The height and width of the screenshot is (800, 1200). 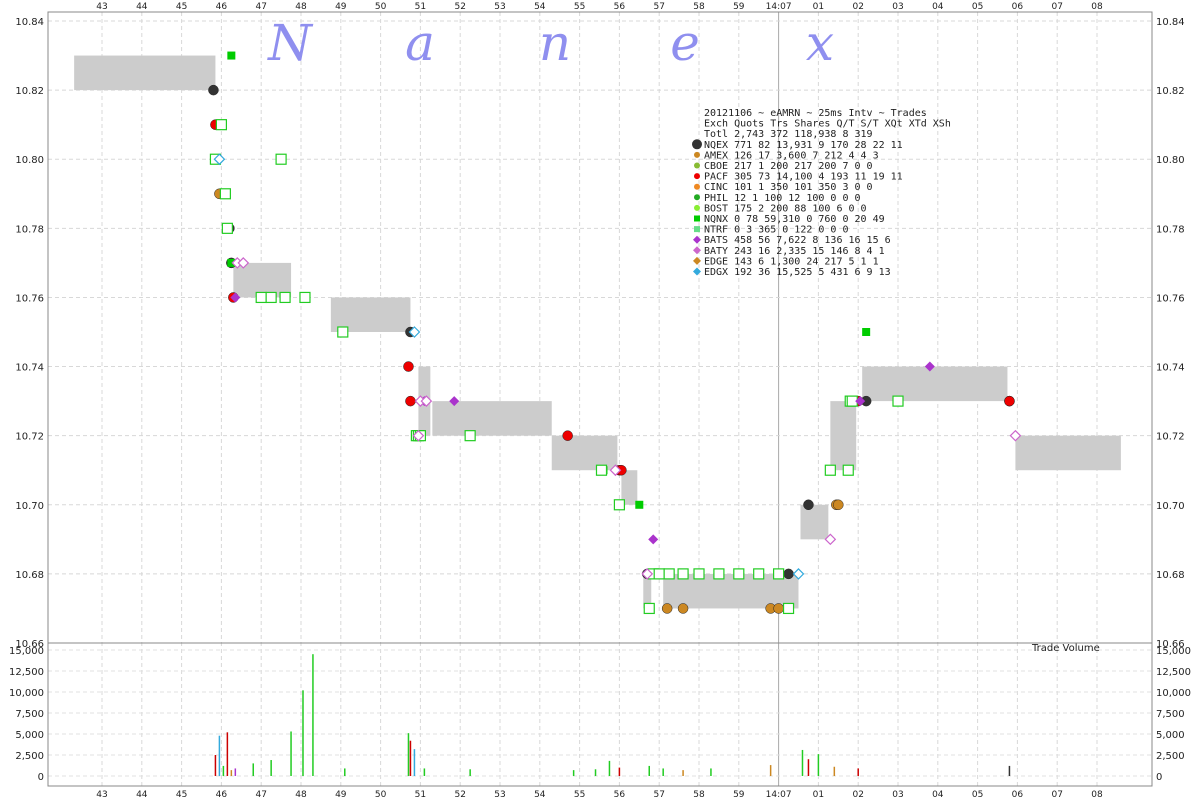 What do you see at coordinates (290, 43) in the screenshot?
I see `watermark-letter: N` at bounding box center [290, 43].